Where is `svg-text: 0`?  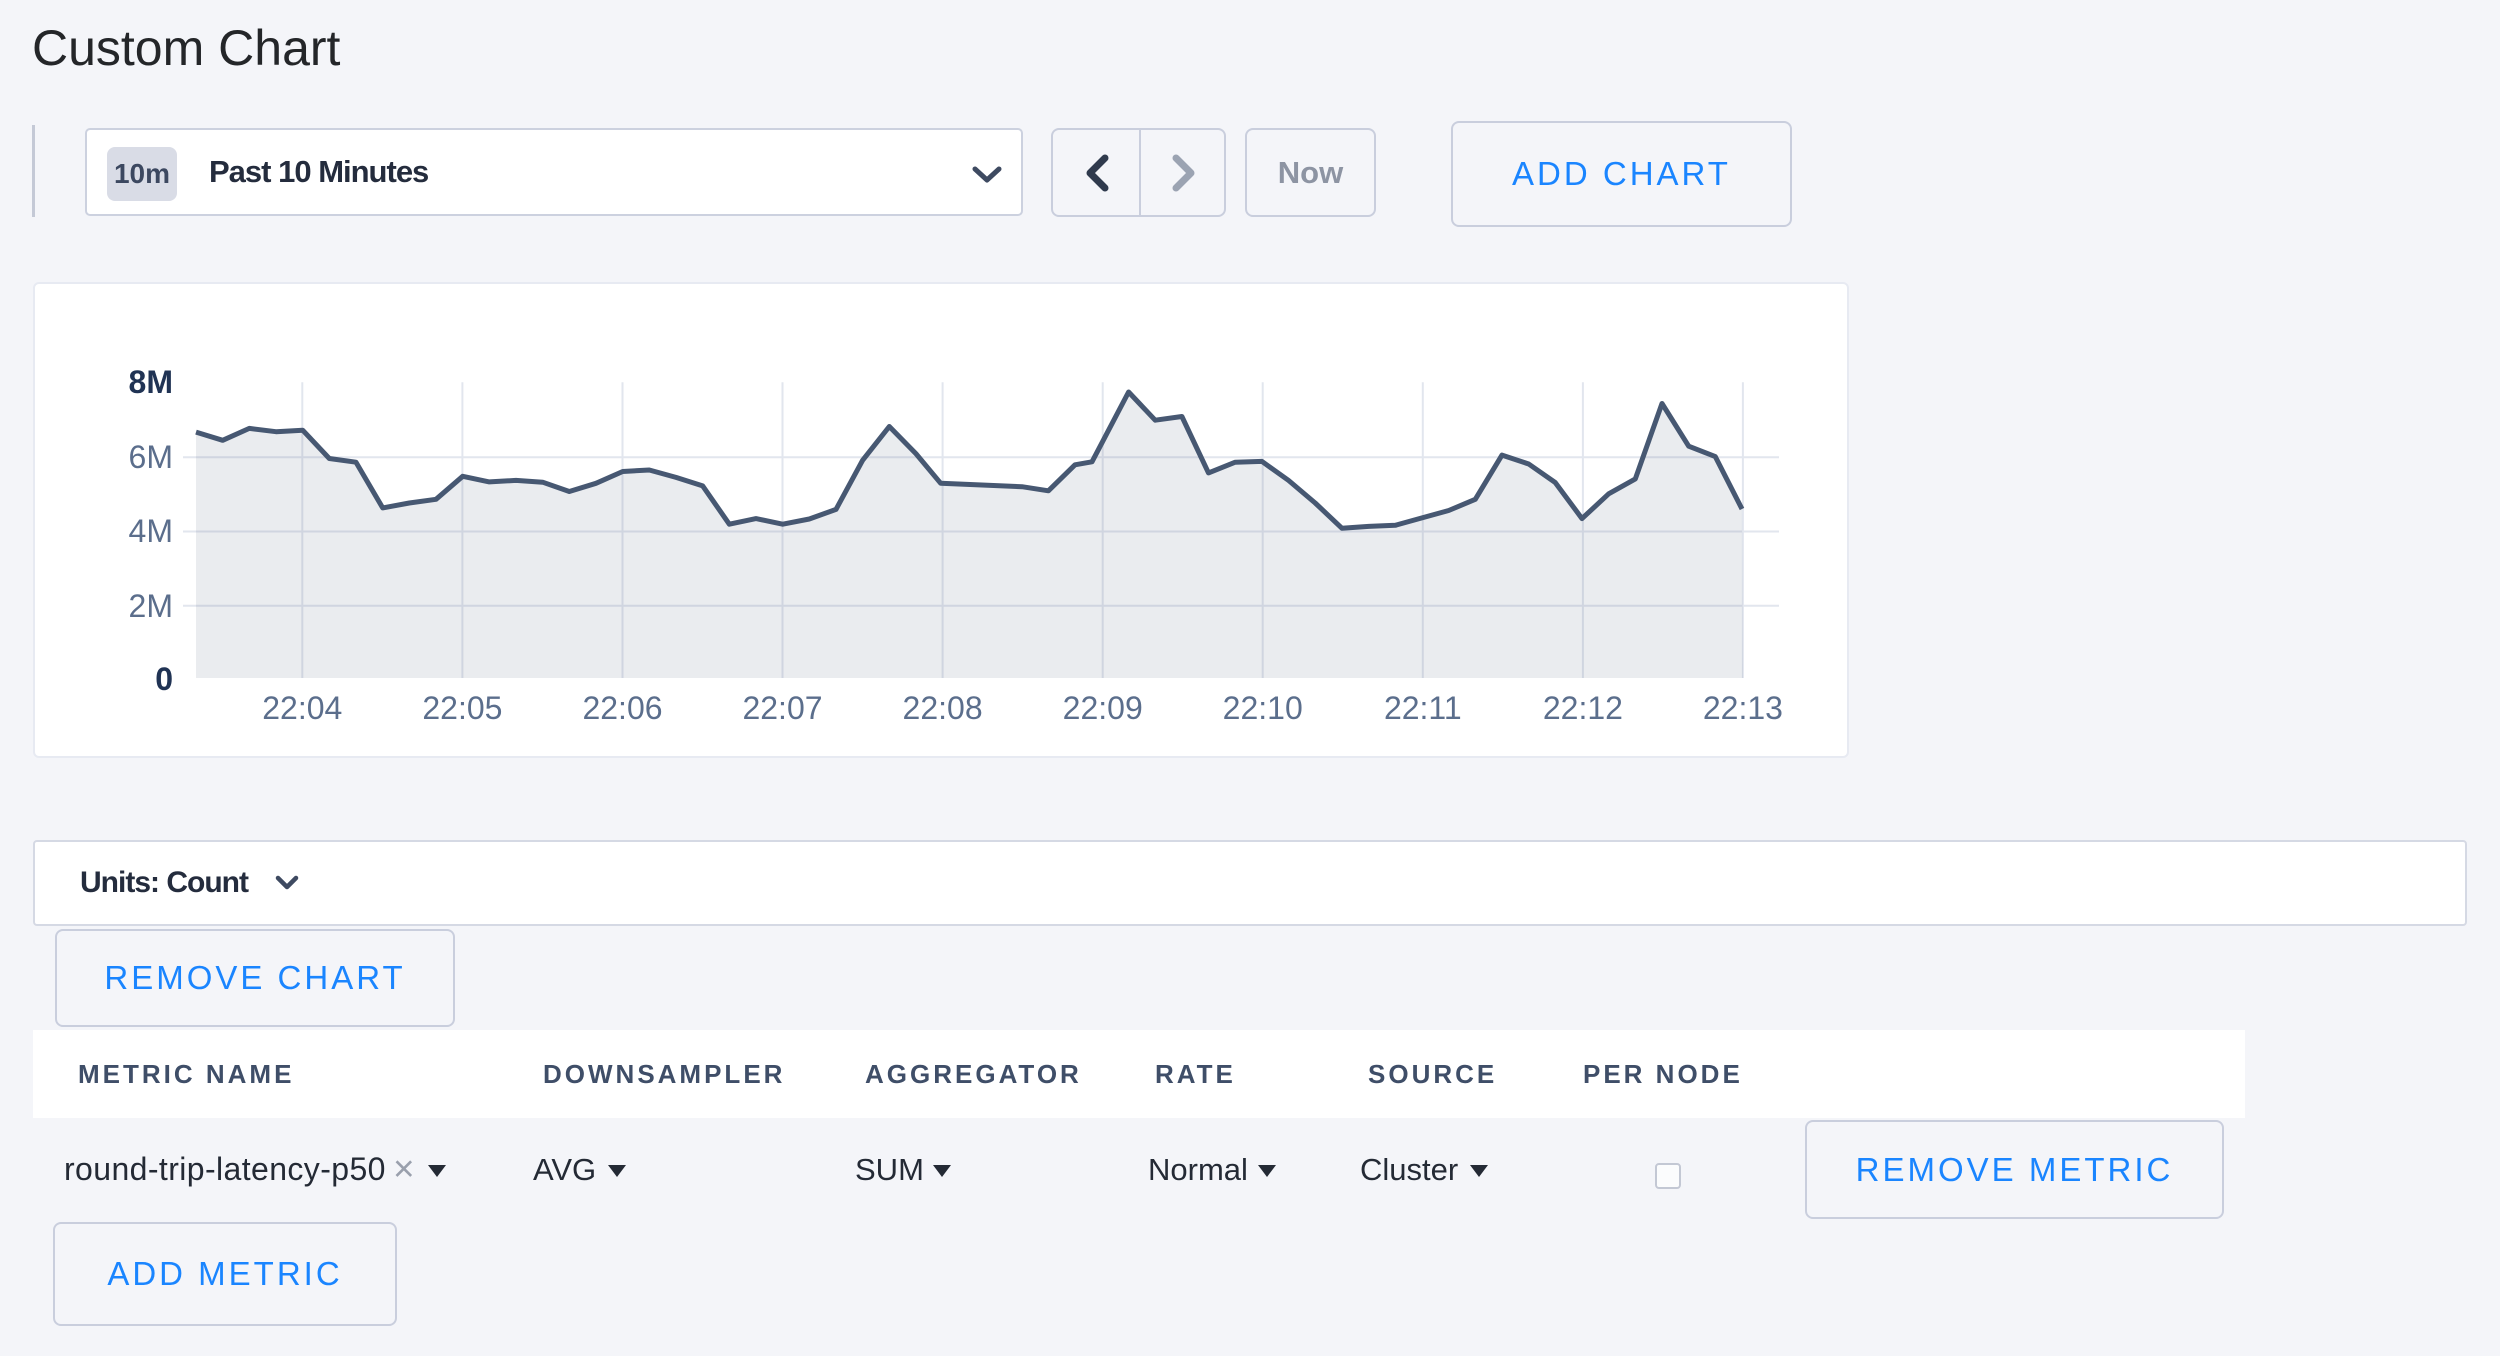 svg-text: 0 is located at coordinates (164, 679).